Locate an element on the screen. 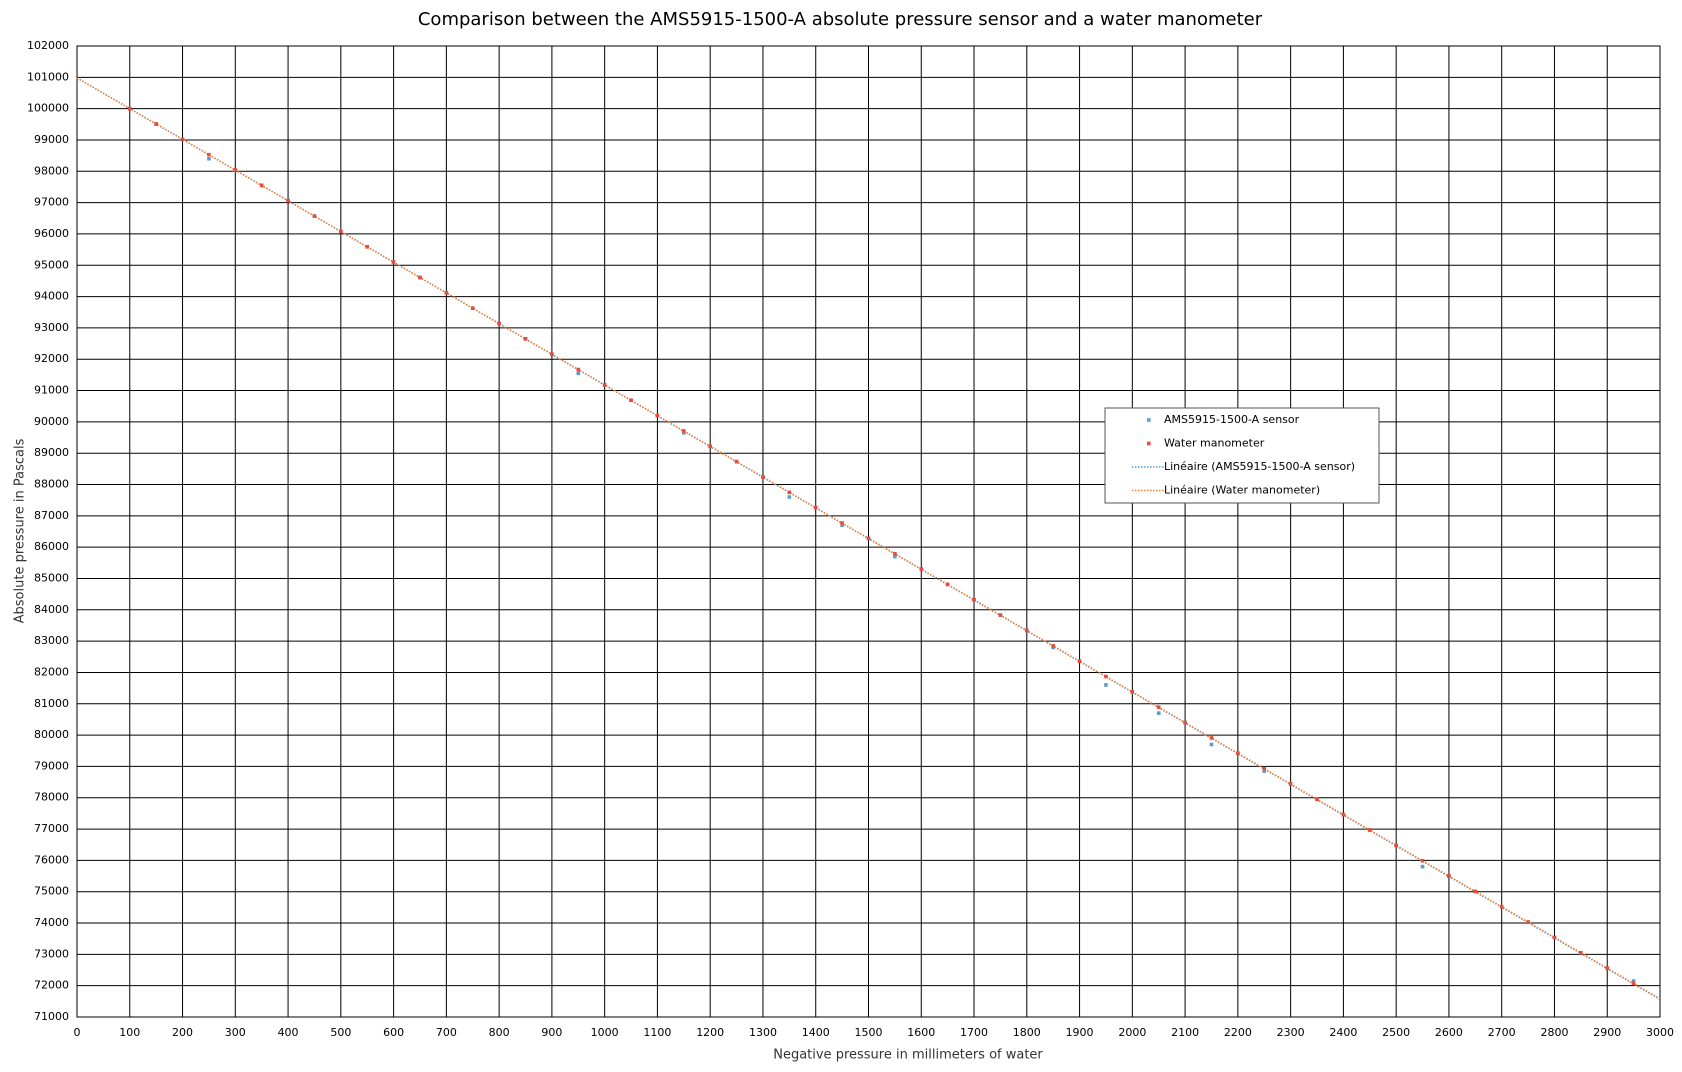 The image size is (1682, 1072). y-tick-label: 89000 is located at coordinates (51, 452).